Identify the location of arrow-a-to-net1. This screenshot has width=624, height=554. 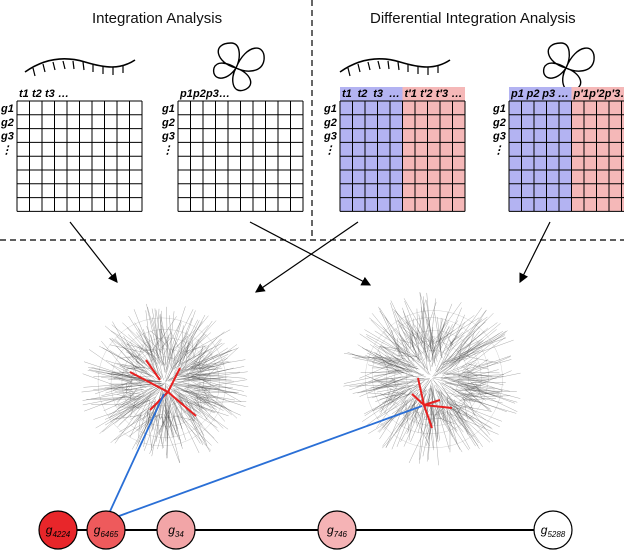
(93, 252).